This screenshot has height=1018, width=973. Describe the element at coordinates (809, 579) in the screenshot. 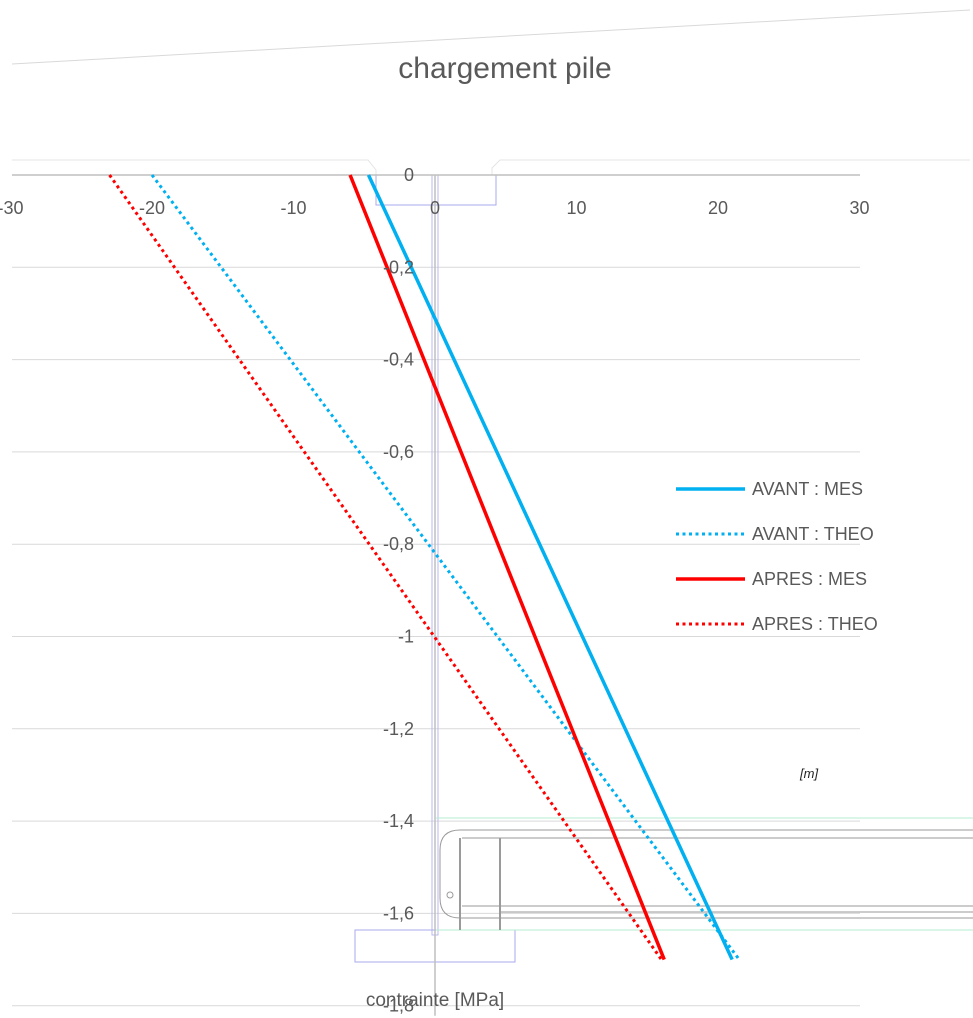

I see `legend-label: APRES : MES` at that location.